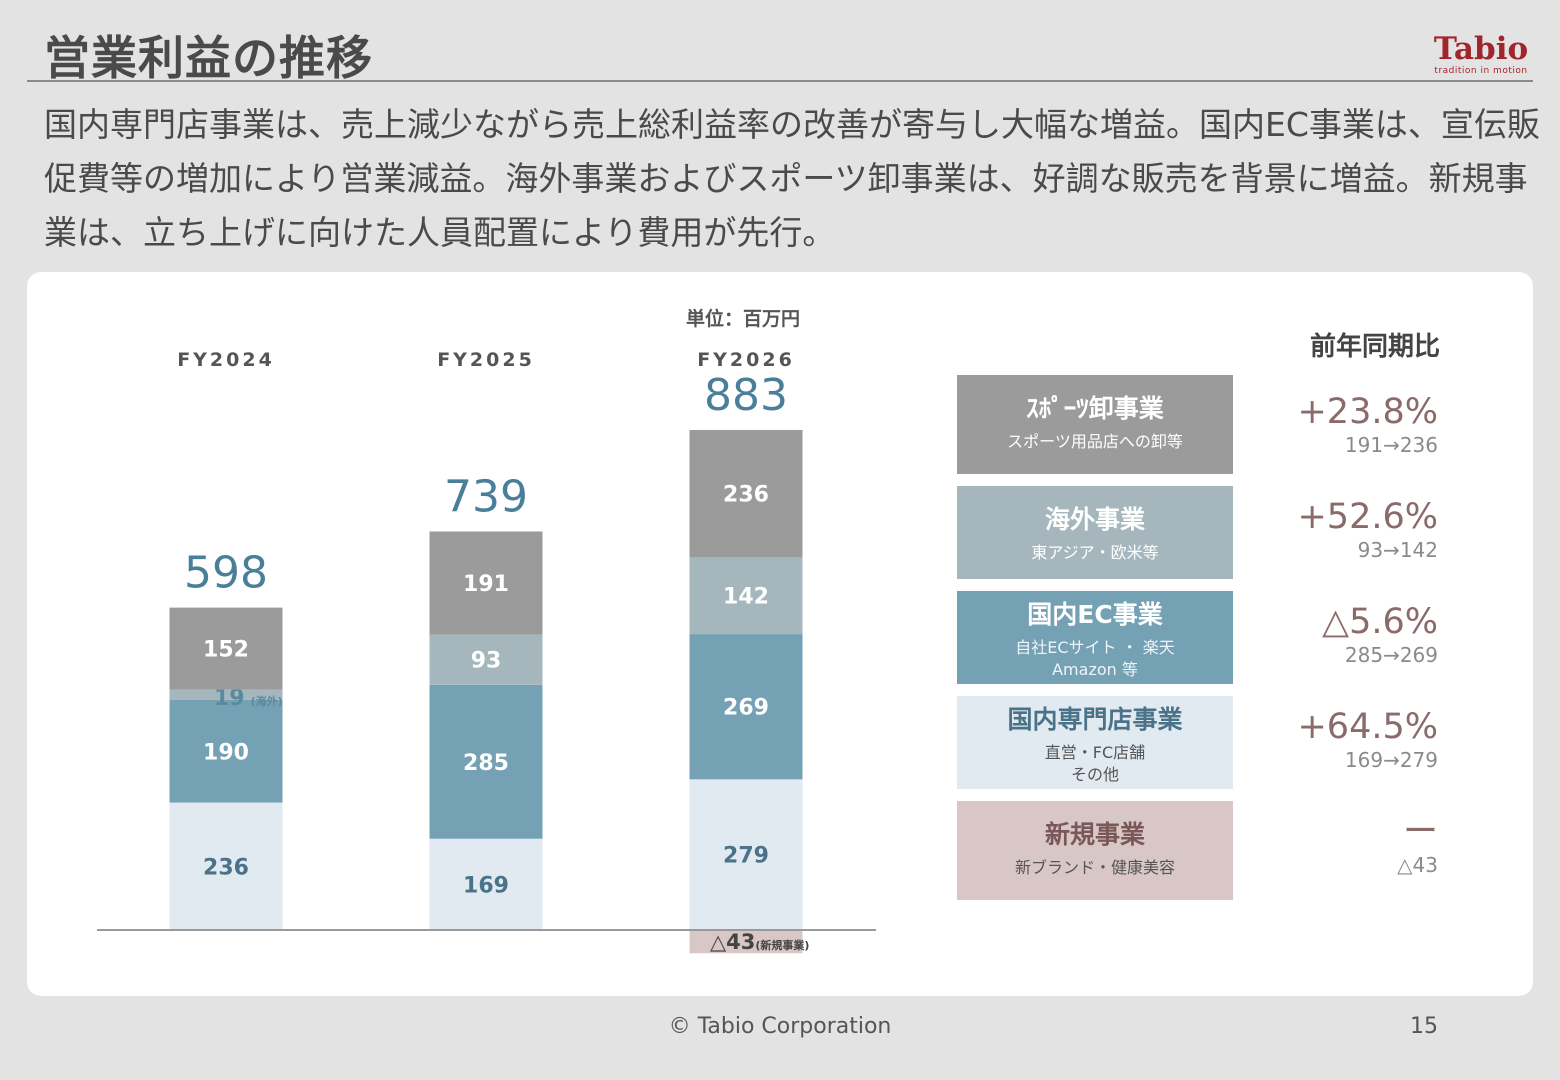 Image resolution: width=1560 pixels, height=1080 pixels. Describe the element at coordinates (1095, 647) in the screenshot. I see `legend-segment-description: 自社ECサイト ・ 楽天` at that location.